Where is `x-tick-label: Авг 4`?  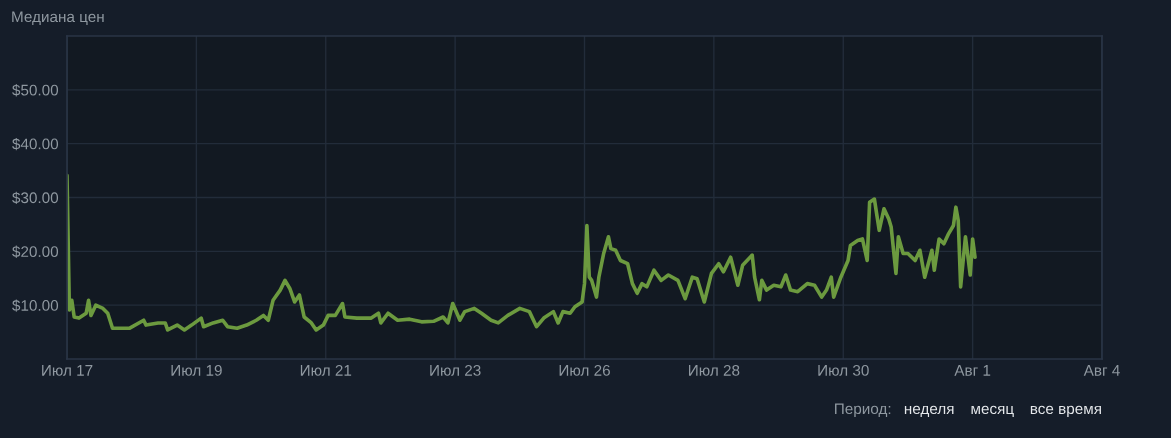 x-tick-label: Авг 4 is located at coordinates (1101, 370).